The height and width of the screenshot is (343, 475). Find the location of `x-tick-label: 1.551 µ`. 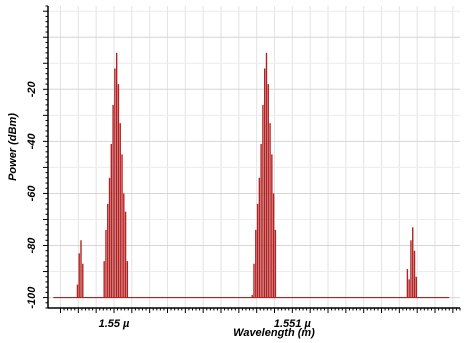

x-tick-label: 1.551 µ is located at coordinates (293, 324).